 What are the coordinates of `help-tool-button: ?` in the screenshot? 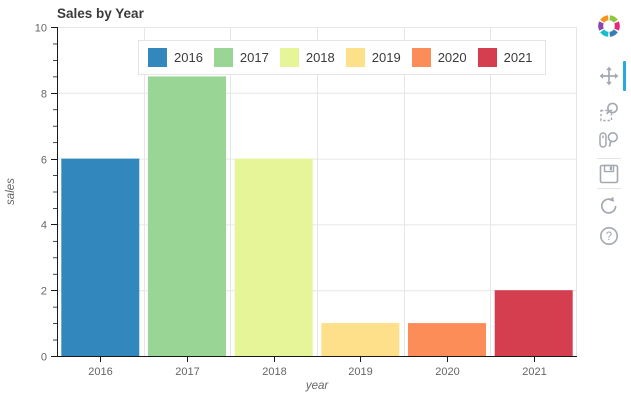 It's located at (609, 236).